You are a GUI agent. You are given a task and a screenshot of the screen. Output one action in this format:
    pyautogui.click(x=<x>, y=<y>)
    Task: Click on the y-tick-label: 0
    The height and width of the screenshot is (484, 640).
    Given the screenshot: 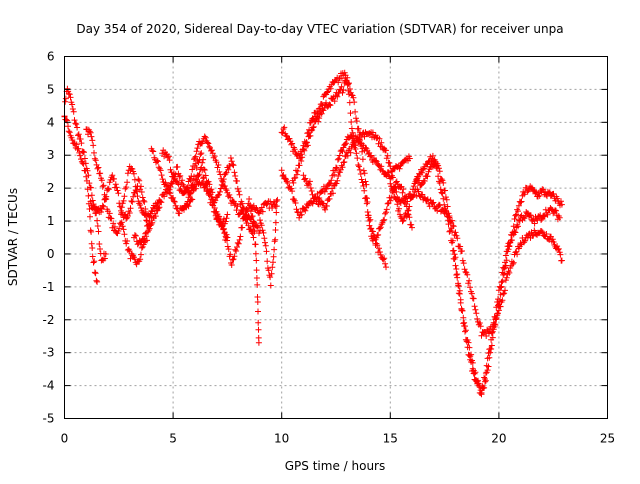 What is the action you would take?
    pyautogui.click(x=51, y=254)
    